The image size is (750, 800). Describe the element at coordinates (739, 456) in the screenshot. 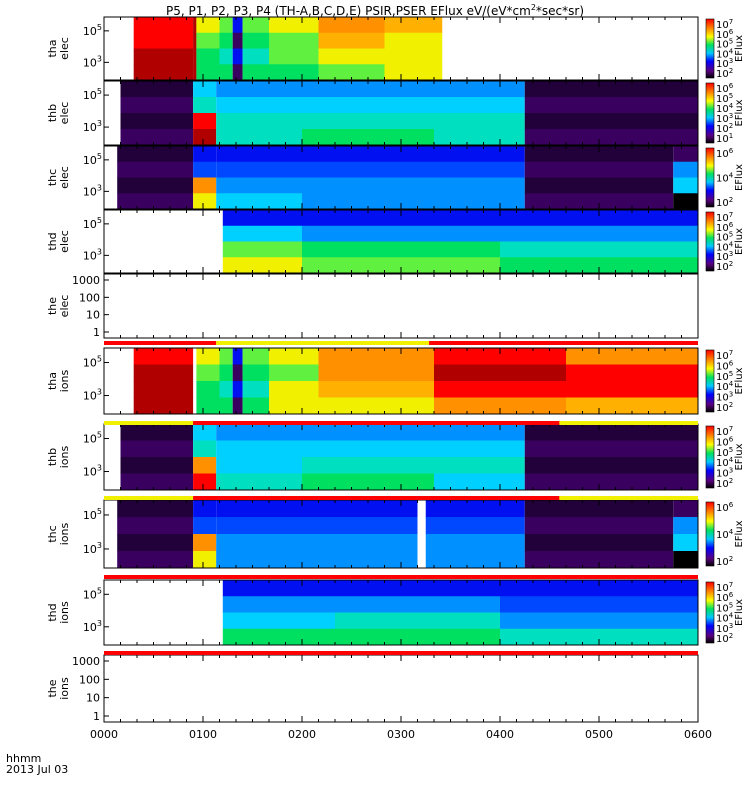

I see `colorbar-label-6: EFlux` at that location.